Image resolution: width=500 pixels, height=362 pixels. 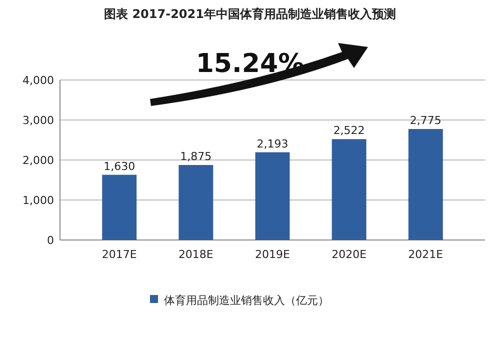 What do you see at coordinates (250, 14) in the screenshot?
I see `chart-title: 图表 2017-2021年中国体育用品制造业销售收入预测` at bounding box center [250, 14].